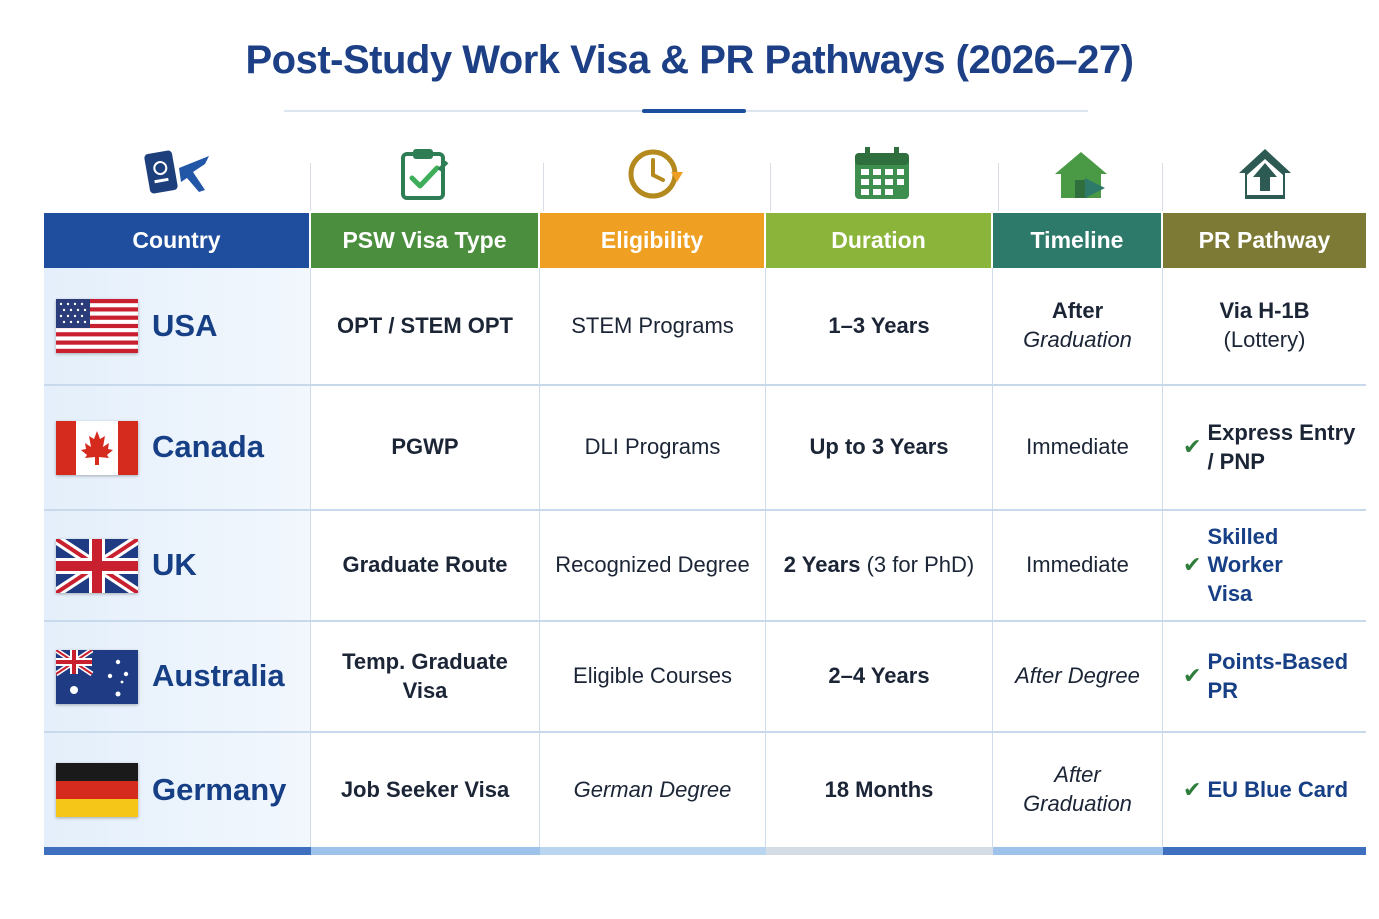 This screenshot has width=1379, height=919. I want to click on duration-cell: Up to 3 Years, so click(879, 447).